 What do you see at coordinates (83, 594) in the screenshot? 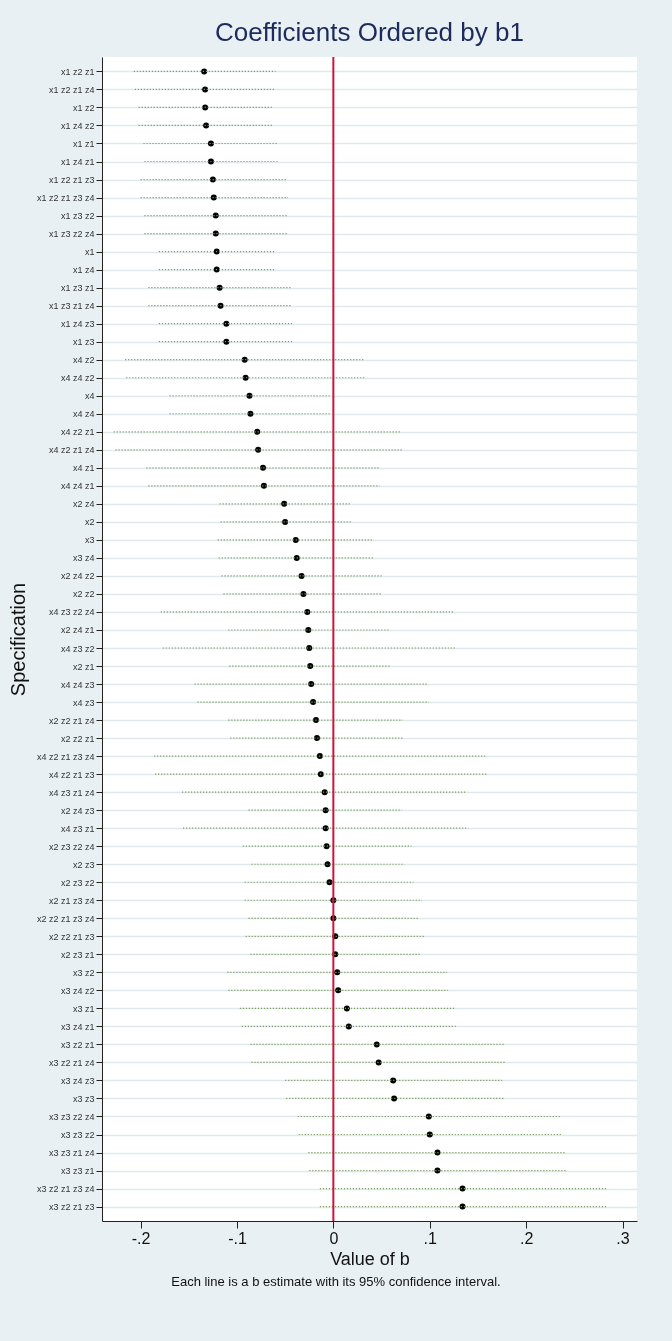
I see `y-tick-label: x2 z2` at bounding box center [83, 594].